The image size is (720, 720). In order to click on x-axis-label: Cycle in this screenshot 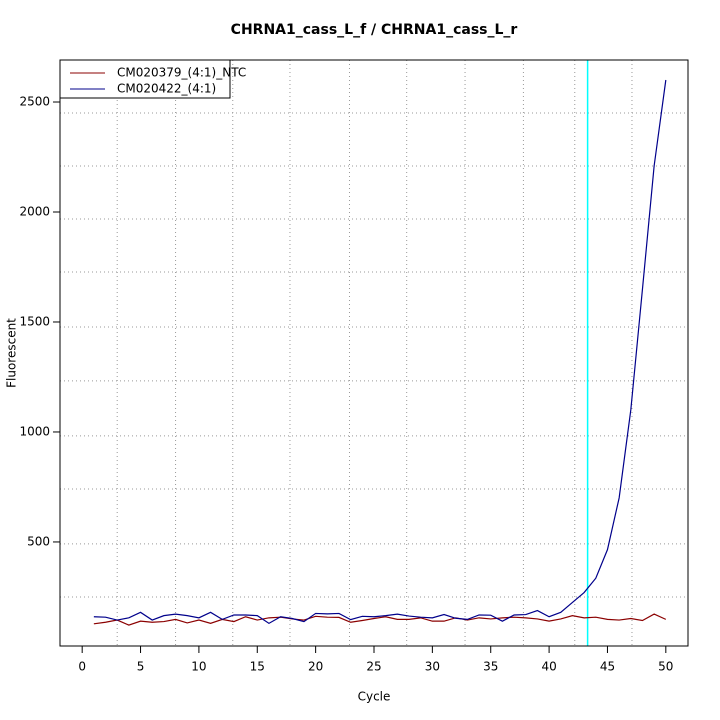, I will do `click(374, 697)`.